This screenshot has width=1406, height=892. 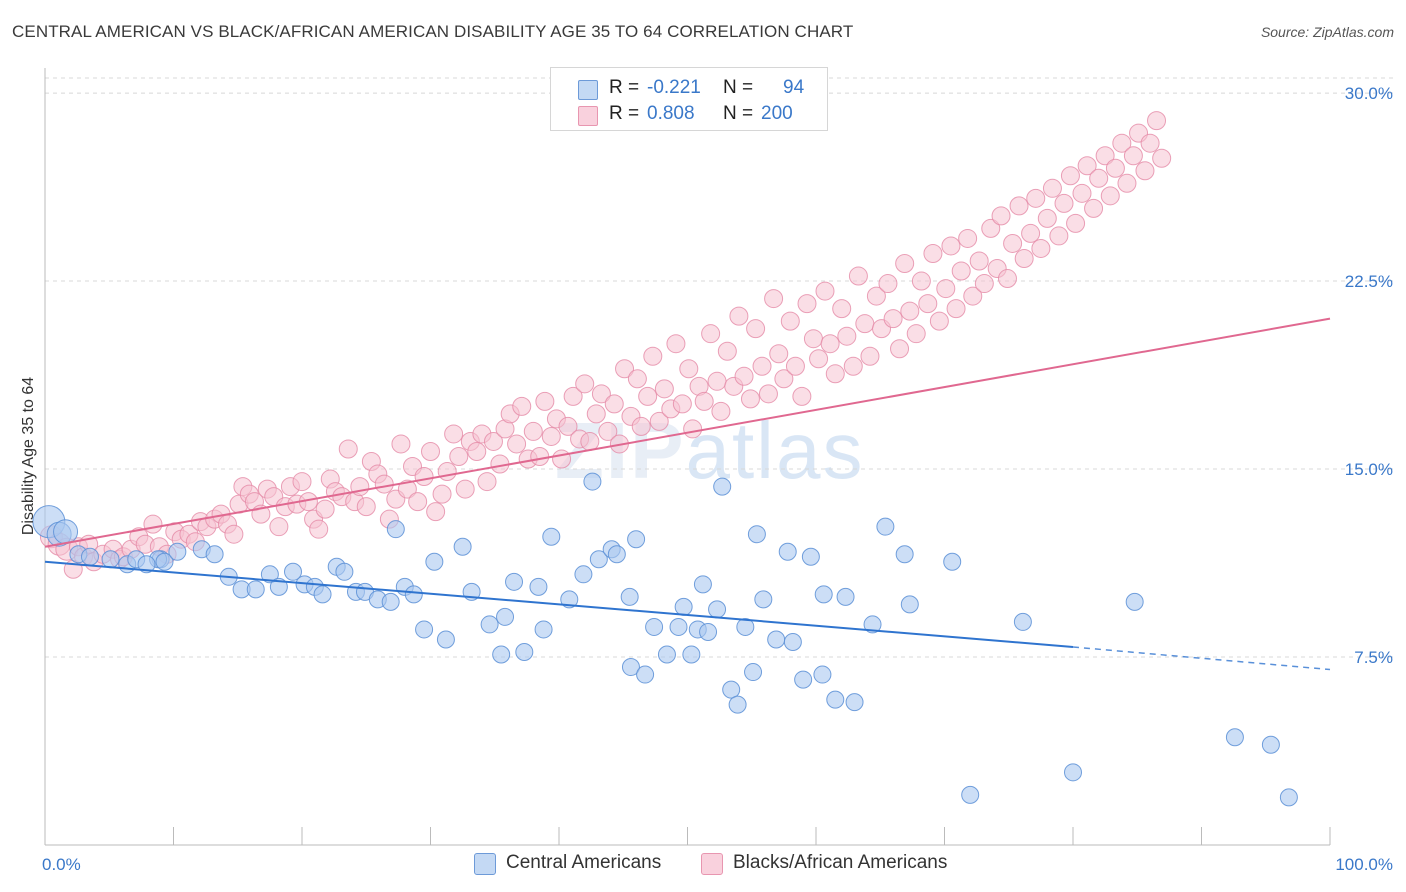 I want to click on legend-r-value: 0.808, so click(x=671, y=113).